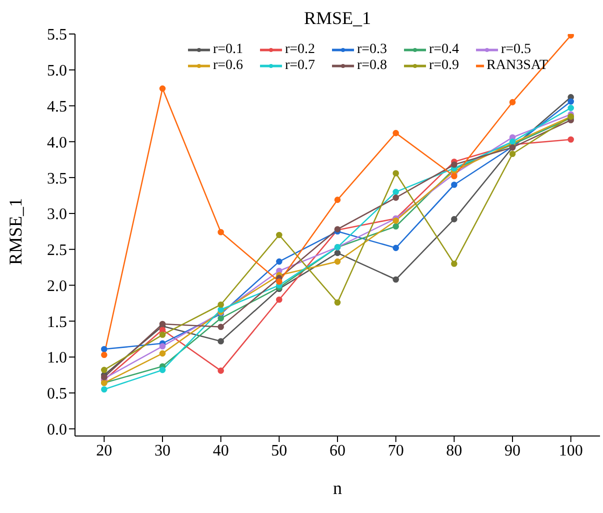 The width and height of the screenshot is (603, 513). I want to click on y-tick-label: 0.5, so click(57, 394).